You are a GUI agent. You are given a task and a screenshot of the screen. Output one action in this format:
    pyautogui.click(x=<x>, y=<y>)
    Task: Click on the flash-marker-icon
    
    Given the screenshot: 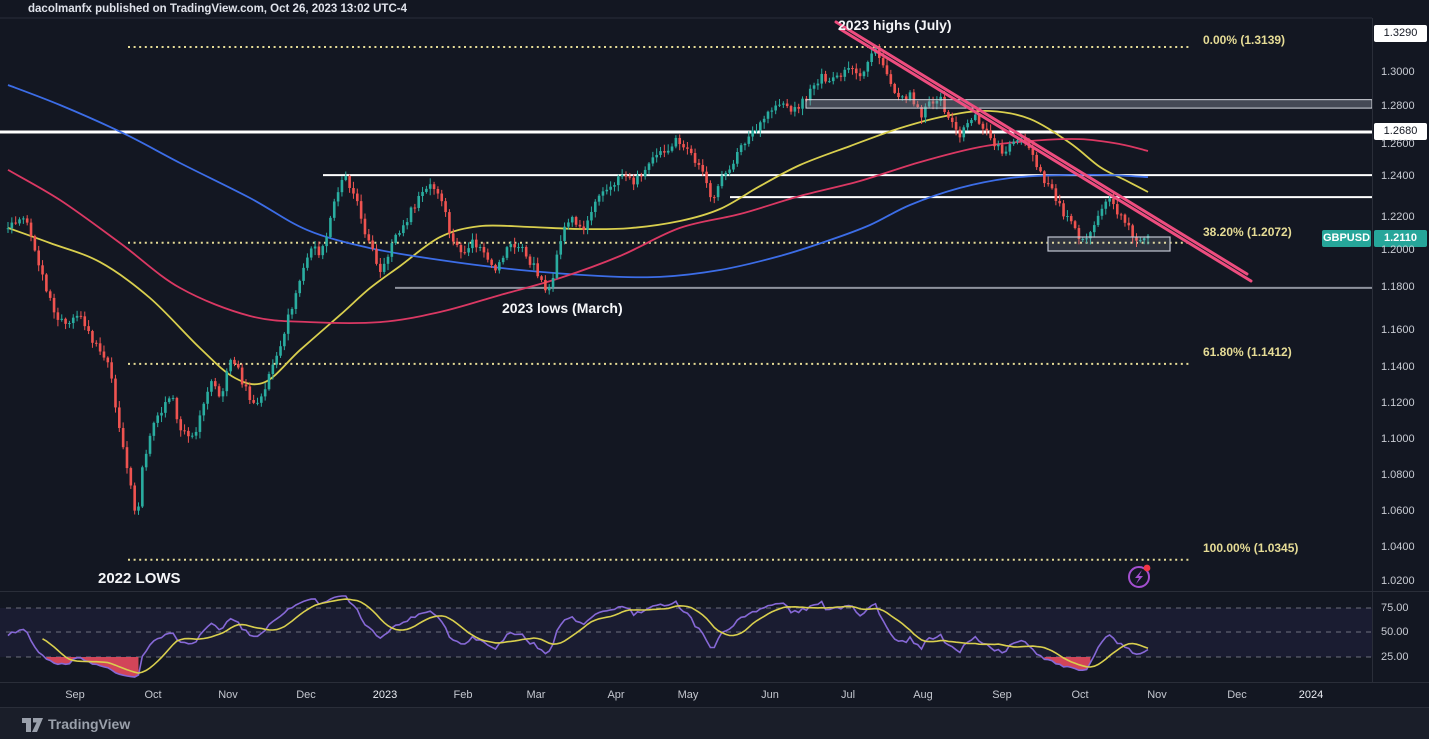 What is the action you would take?
    pyautogui.click(x=1139, y=576)
    